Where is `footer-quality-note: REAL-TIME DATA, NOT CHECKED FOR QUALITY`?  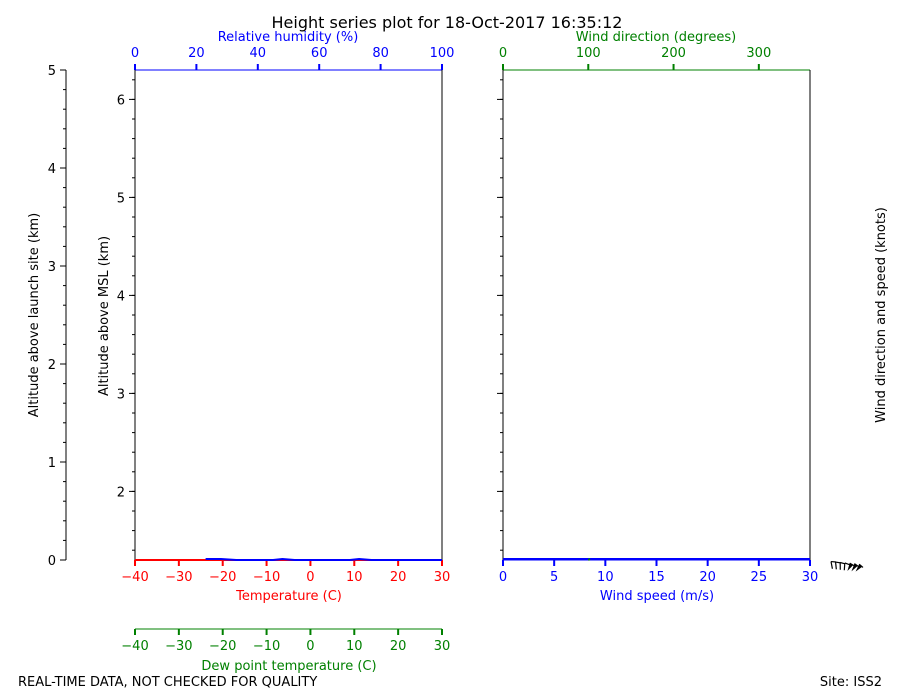
footer-quality-note: REAL-TIME DATA, NOT CHECKED FOR QUALITY is located at coordinates (167, 682).